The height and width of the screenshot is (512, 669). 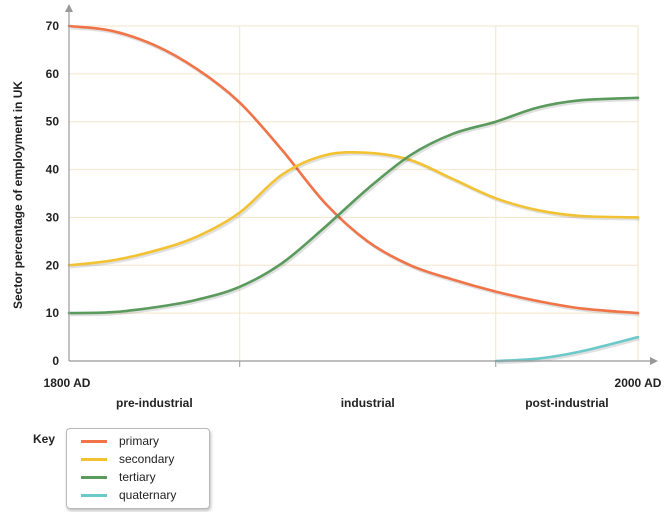 What do you see at coordinates (137, 477) in the screenshot?
I see `legend-label: tertiary` at bounding box center [137, 477].